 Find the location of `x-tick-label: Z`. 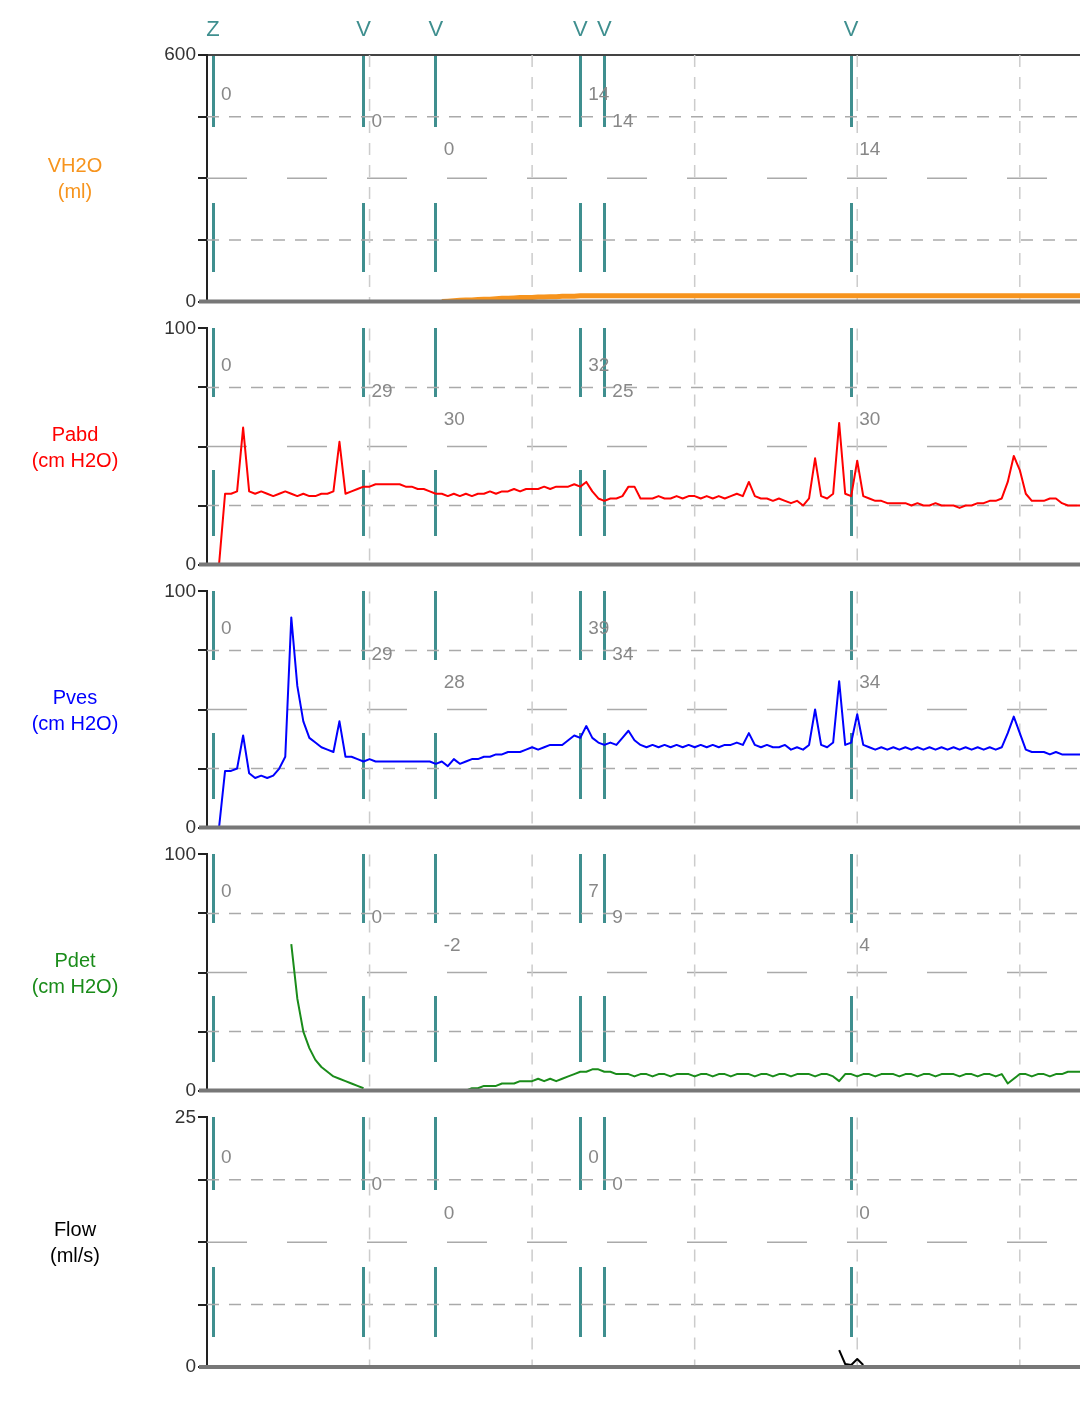

x-tick-label: Z is located at coordinates (213, 28).